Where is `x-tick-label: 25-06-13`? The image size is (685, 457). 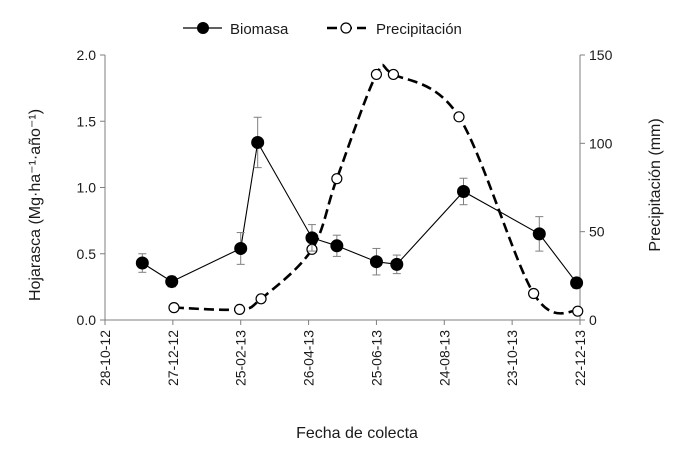 x-tick-label: 25-06-13 is located at coordinates (376, 358).